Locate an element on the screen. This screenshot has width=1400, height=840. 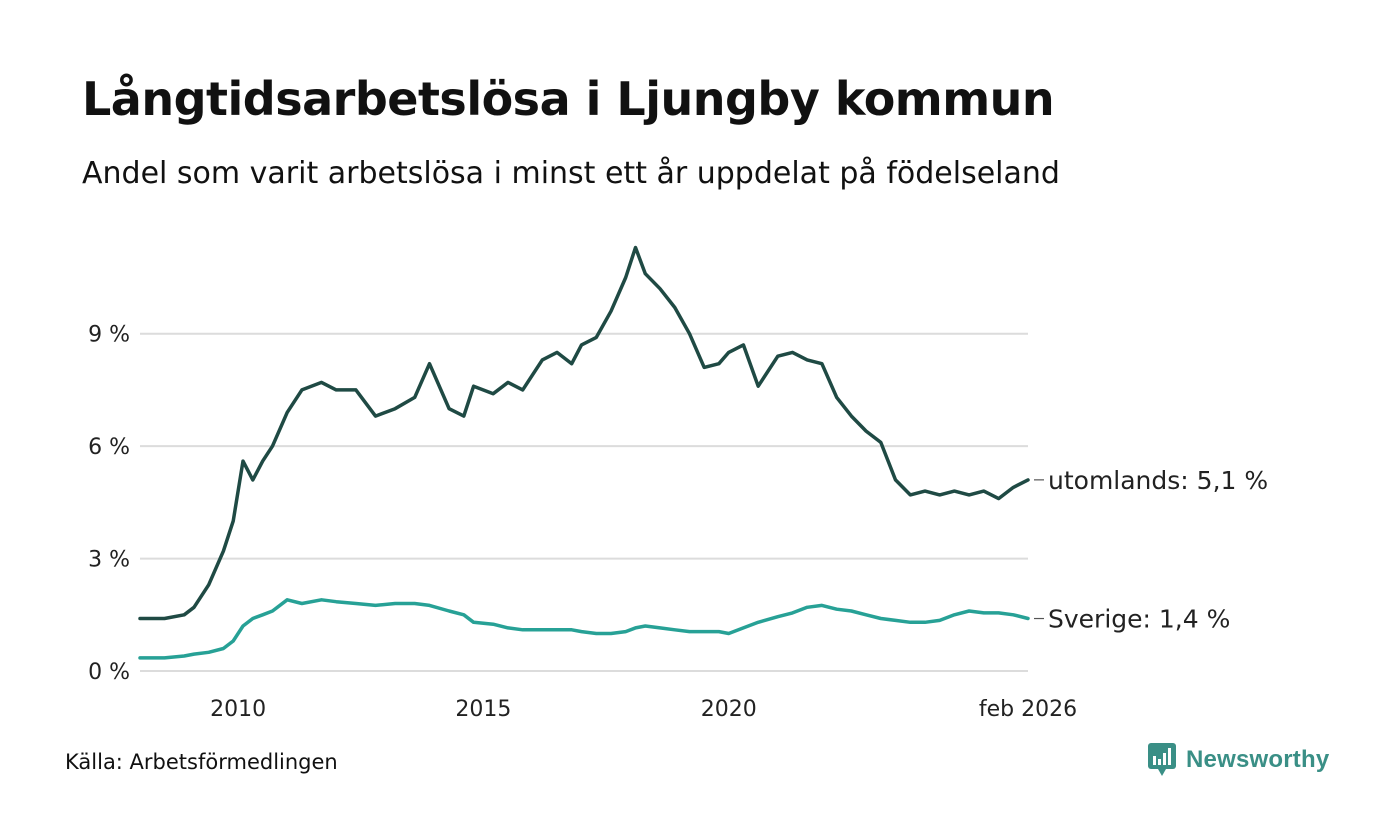
end-label-utomlands: utomlands: 5,1 % is located at coordinates (1158, 480).